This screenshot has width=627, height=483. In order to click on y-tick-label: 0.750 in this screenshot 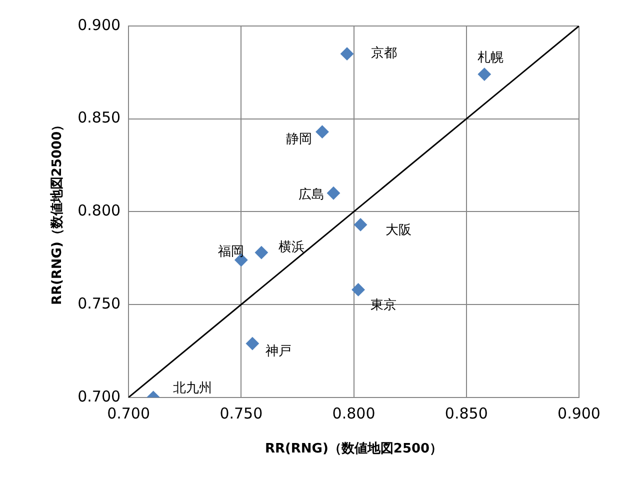, I will do `click(99, 303)`.